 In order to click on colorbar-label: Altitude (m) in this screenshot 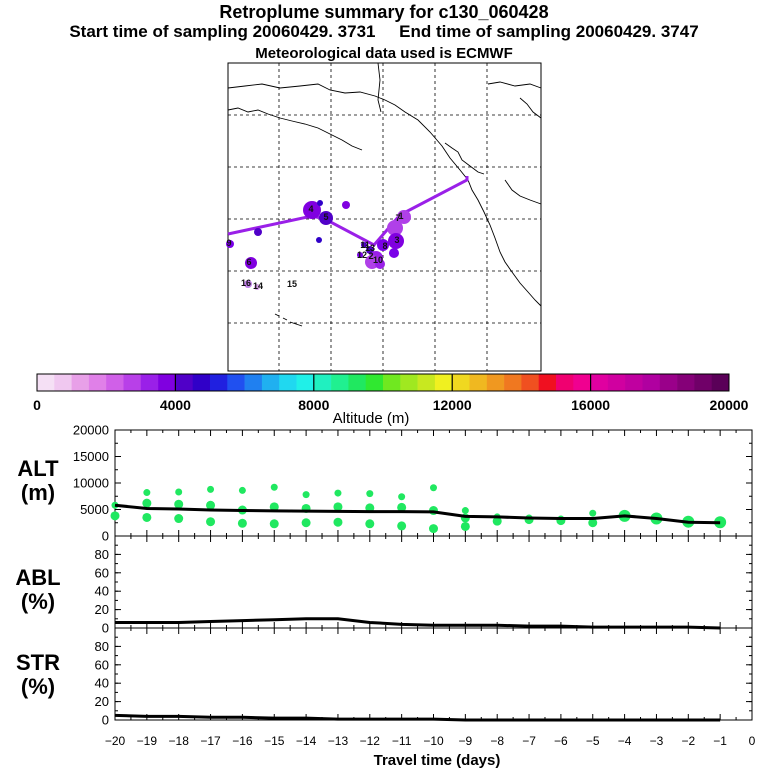, I will do `click(371, 418)`.